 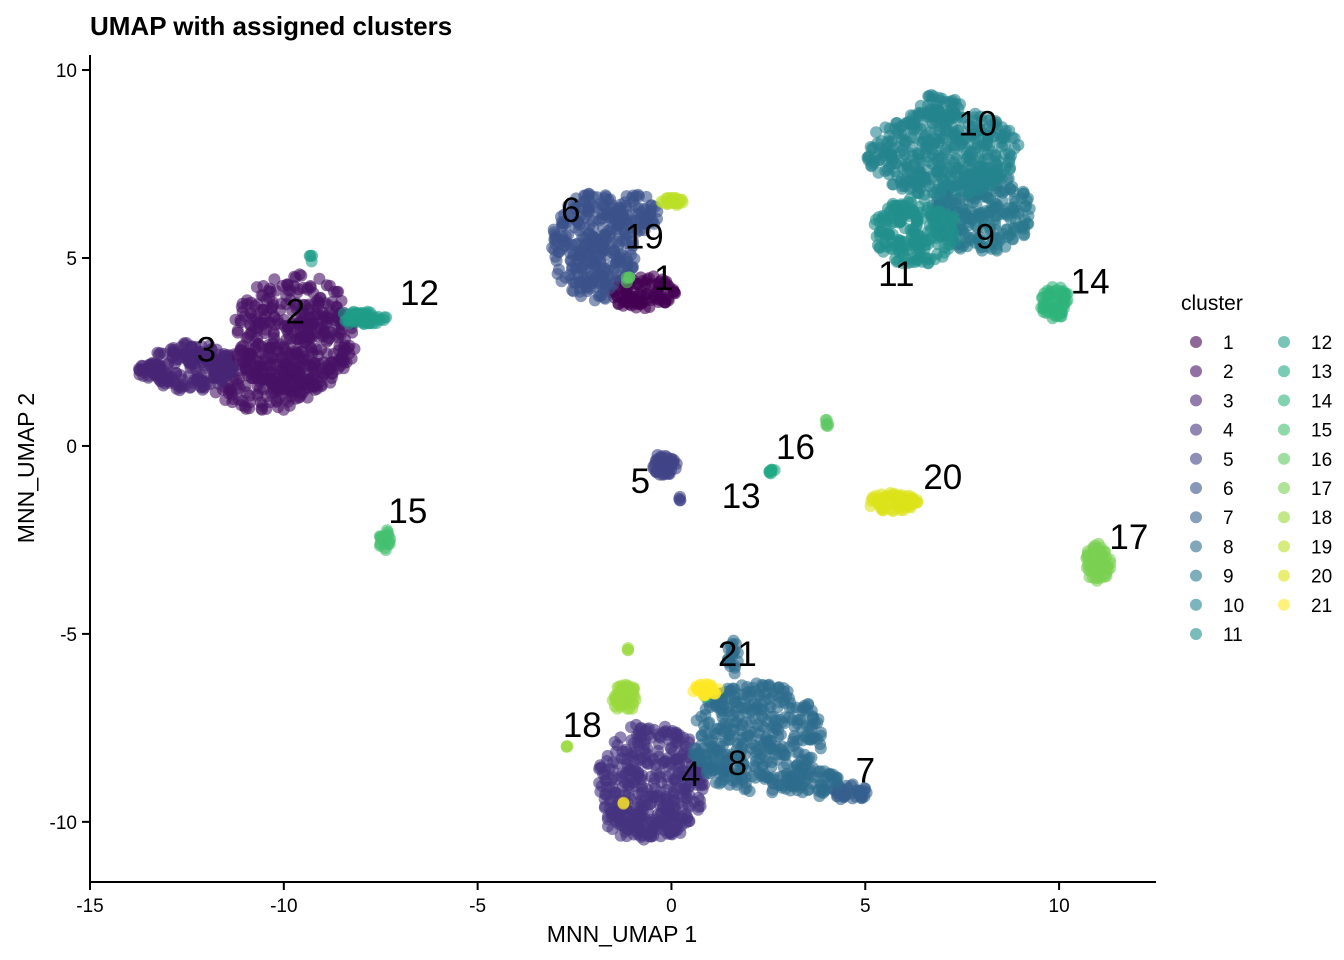 What do you see at coordinates (1321, 372) in the screenshot?
I see `legend-label-13: 13` at bounding box center [1321, 372].